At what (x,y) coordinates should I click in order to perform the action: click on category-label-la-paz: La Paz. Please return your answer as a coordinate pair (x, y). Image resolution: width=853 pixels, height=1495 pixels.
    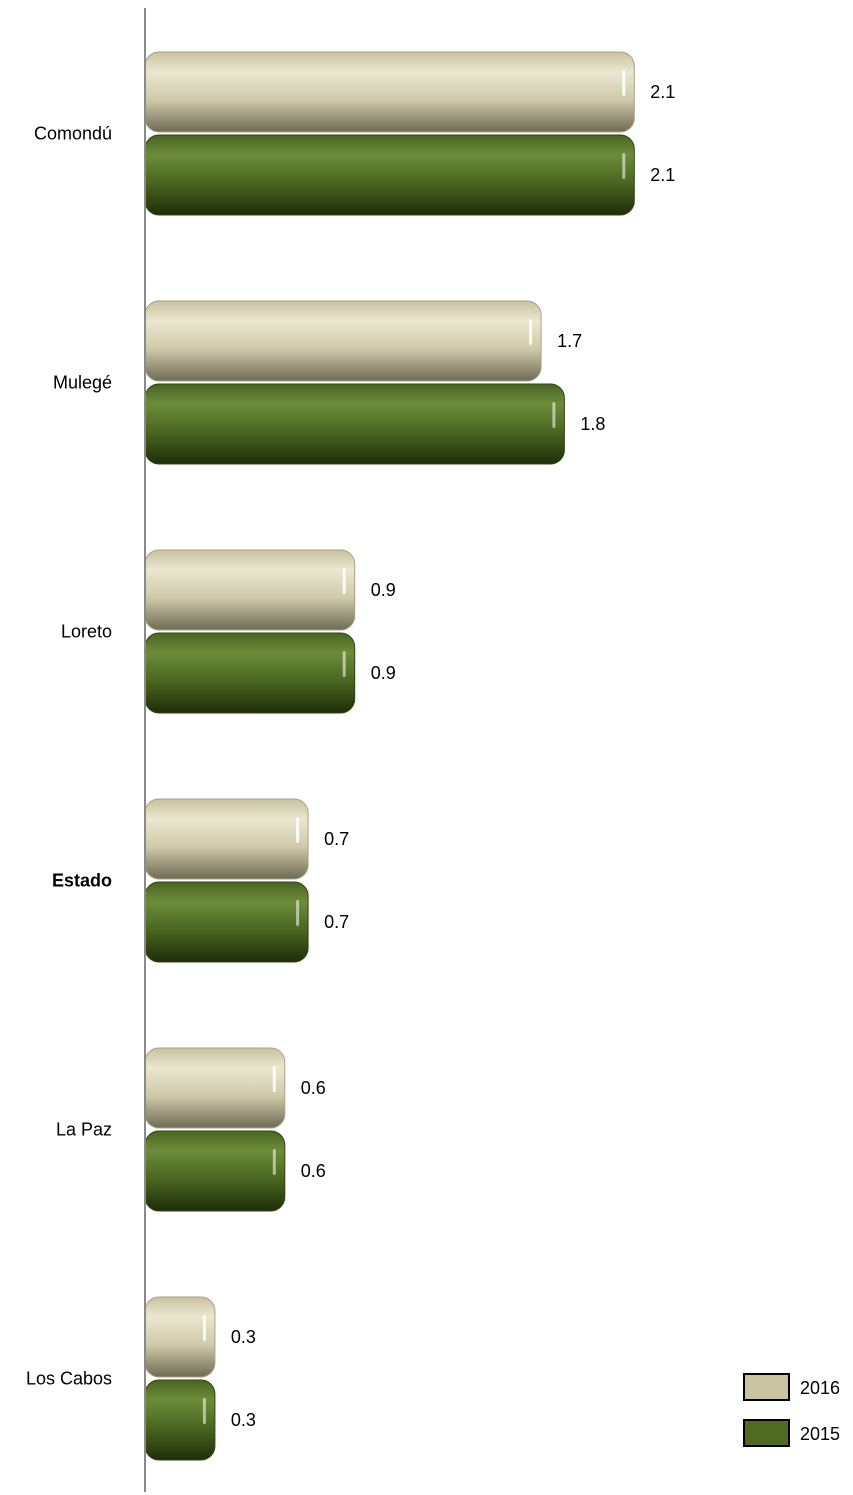
    Looking at the image, I should click on (84, 1130).